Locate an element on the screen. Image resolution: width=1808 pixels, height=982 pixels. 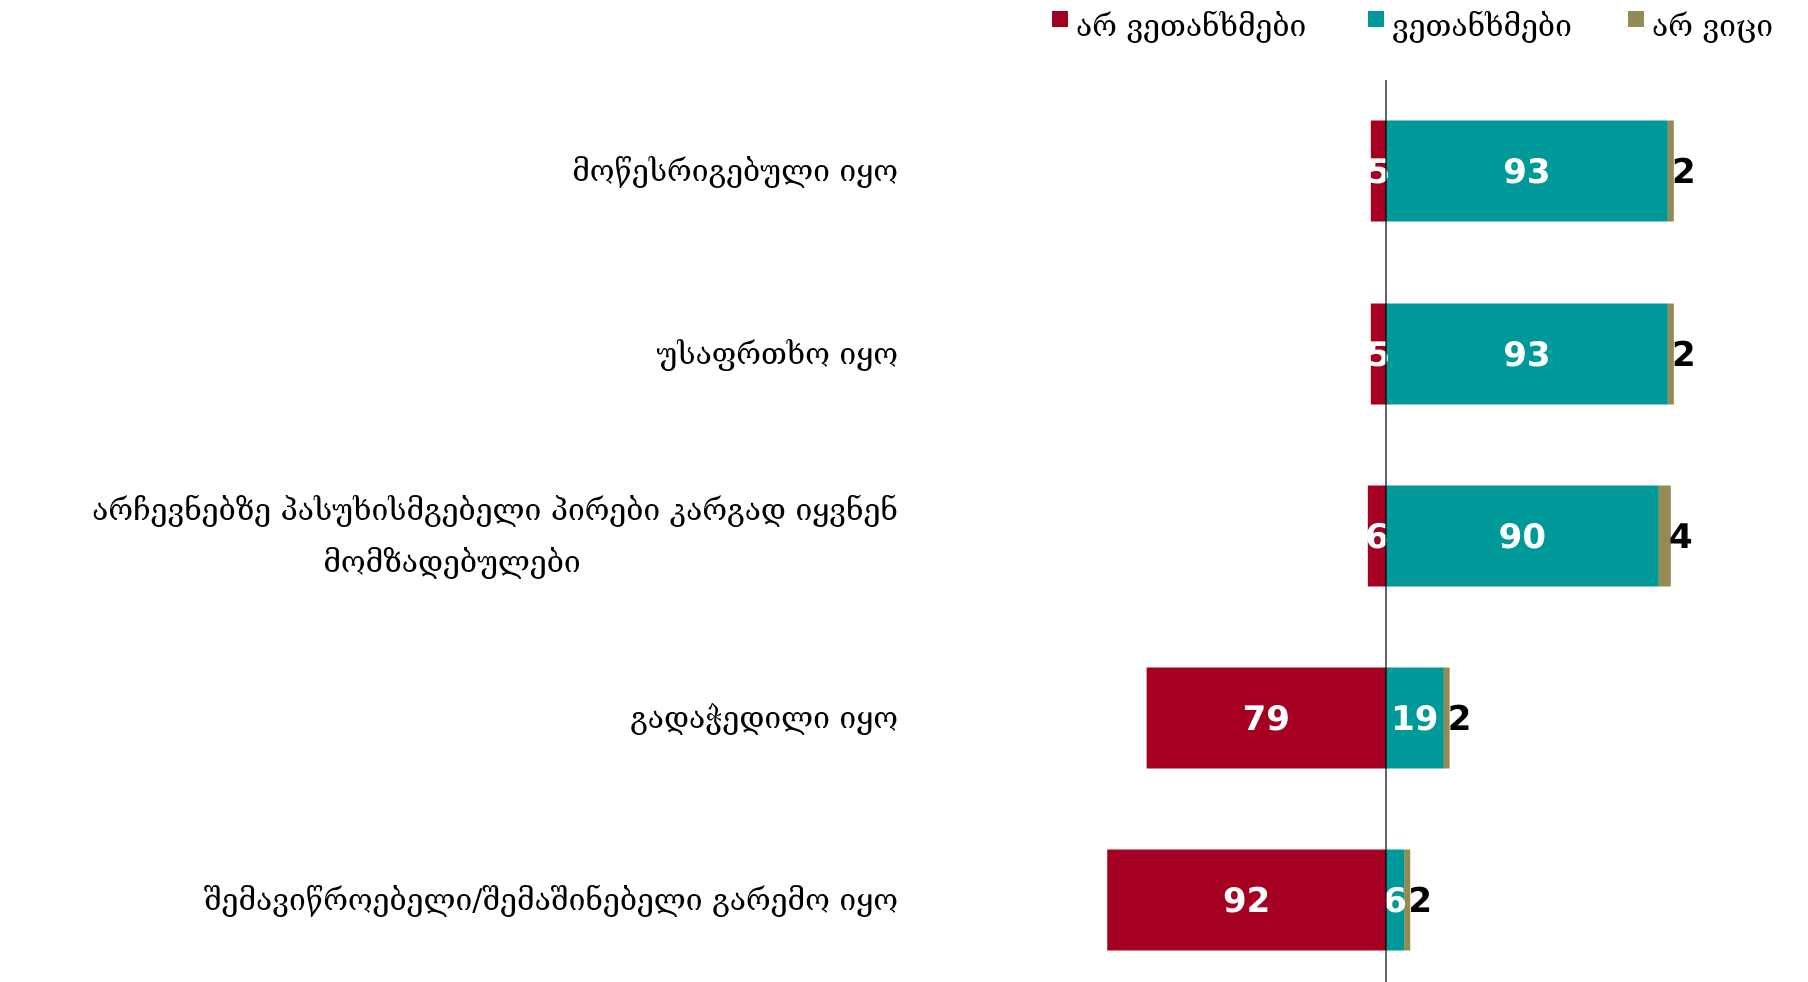
category-label-4: შემავიწროებელი/შემაშინებელი გარემო იყო is located at coordinates (551, 900).